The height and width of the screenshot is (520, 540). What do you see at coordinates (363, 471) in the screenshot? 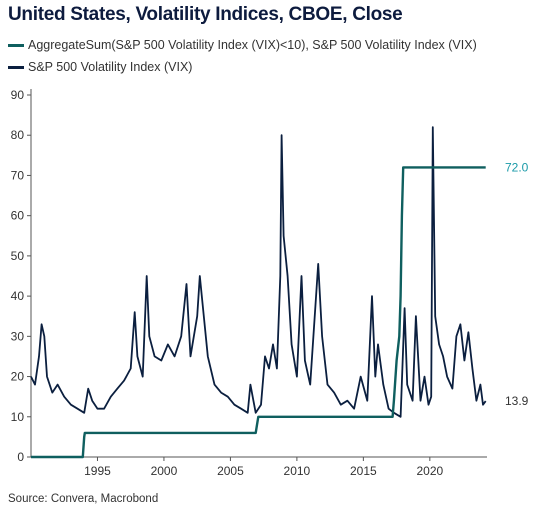
I see `x-tick-label: 2015` at bounding box center [363, 471].